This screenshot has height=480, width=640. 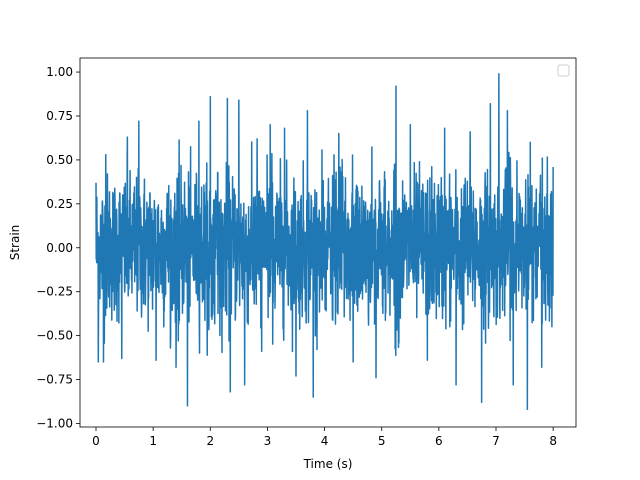 I want to click on x-tick-label: 2, so click(x=210, y=441).